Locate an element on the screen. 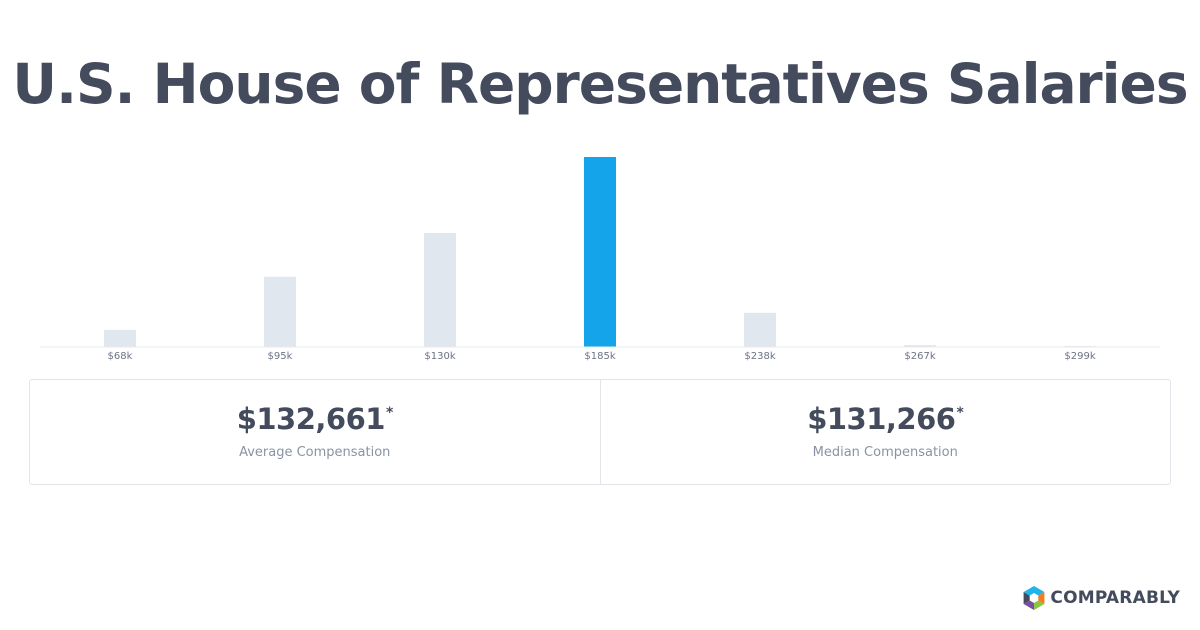  median-compensation-asterisk: * is located at coordinates (960, 412).